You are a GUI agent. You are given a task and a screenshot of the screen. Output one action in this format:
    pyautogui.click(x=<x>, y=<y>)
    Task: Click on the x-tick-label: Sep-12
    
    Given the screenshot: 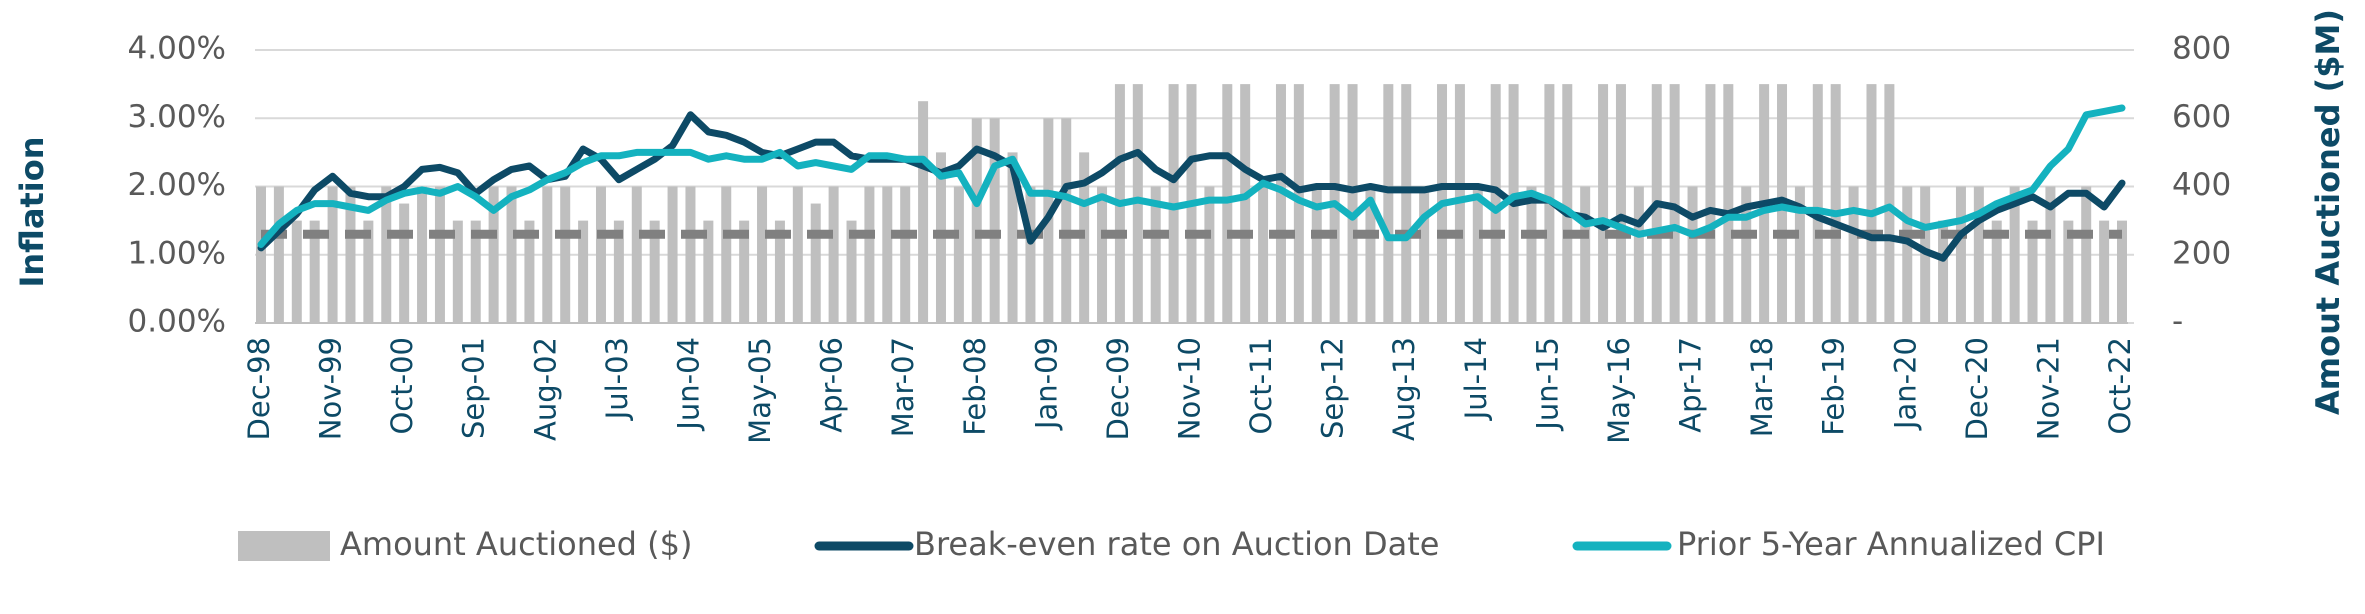 What is the action you would take?
    pyautogui.click(x=1333, y=388)
    